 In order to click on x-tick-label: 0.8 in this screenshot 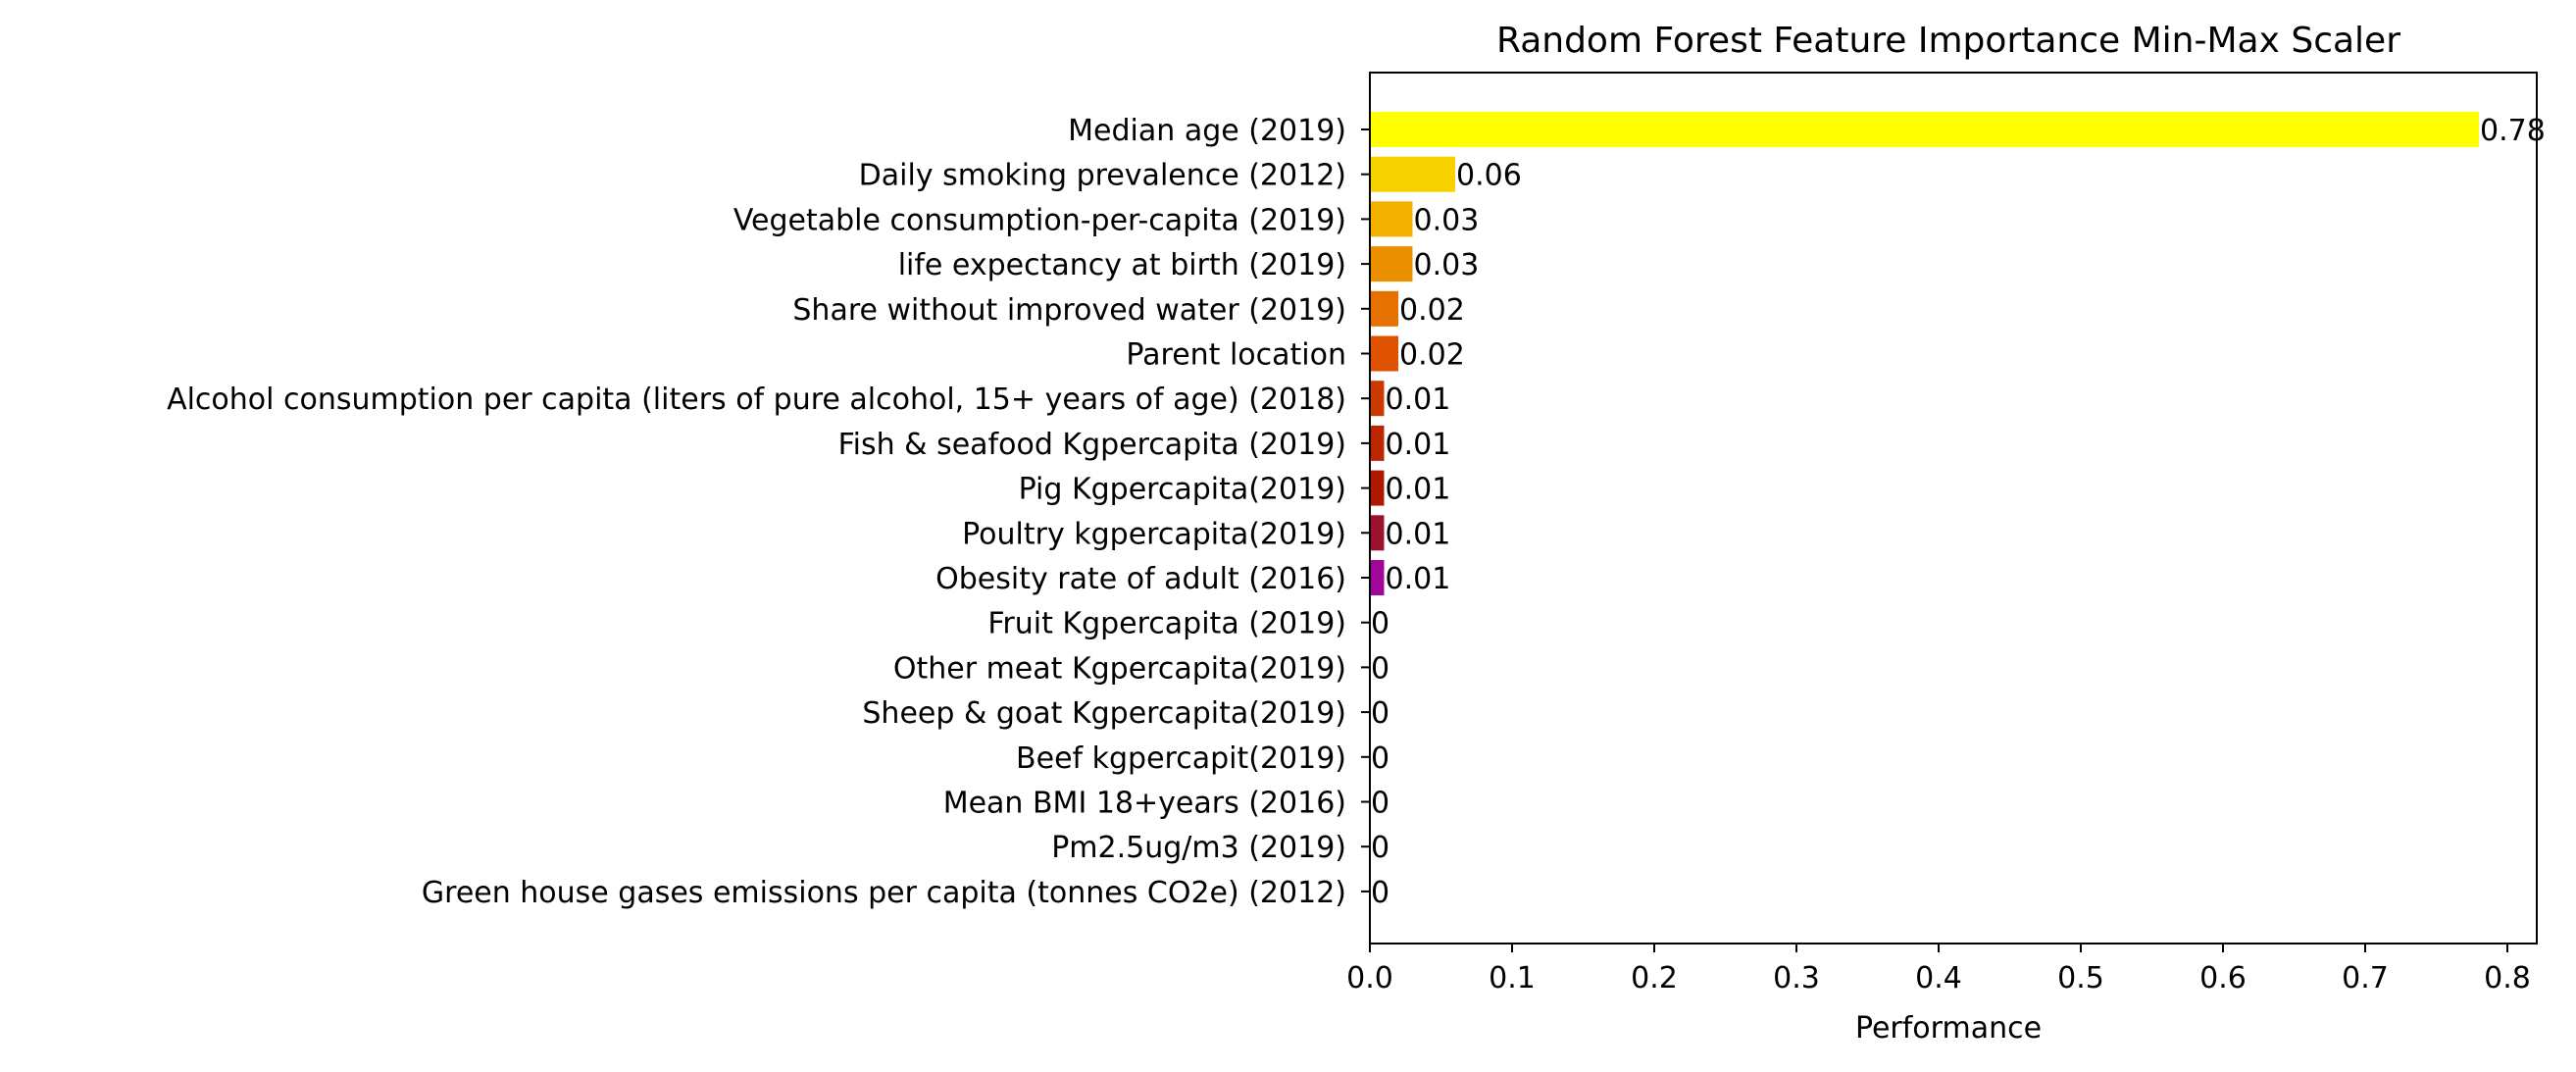, I will do `click(2507, 978)`.